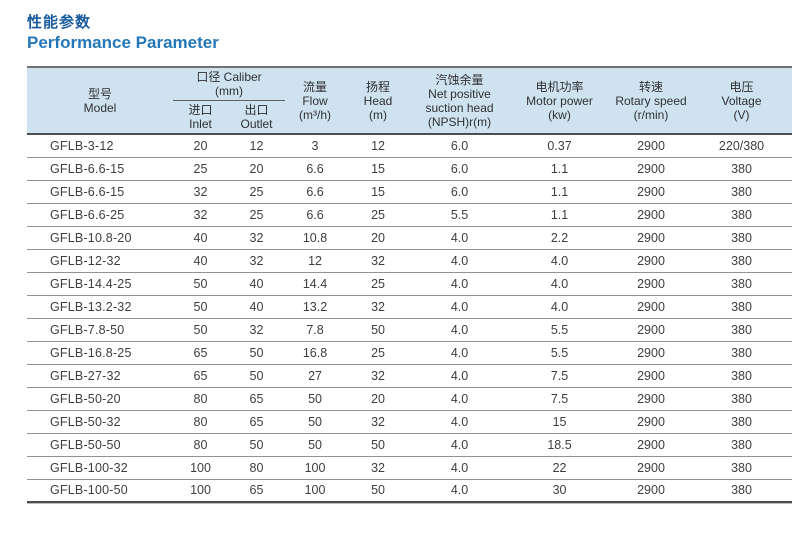 The image size is (800, 534). What do you see at coordinates (410, 261) in the screenshot?
I see `table-row: GFLB-12-32 40 32 12 32 4.0 4.0 2900 380` at bounding box center [410, 261].